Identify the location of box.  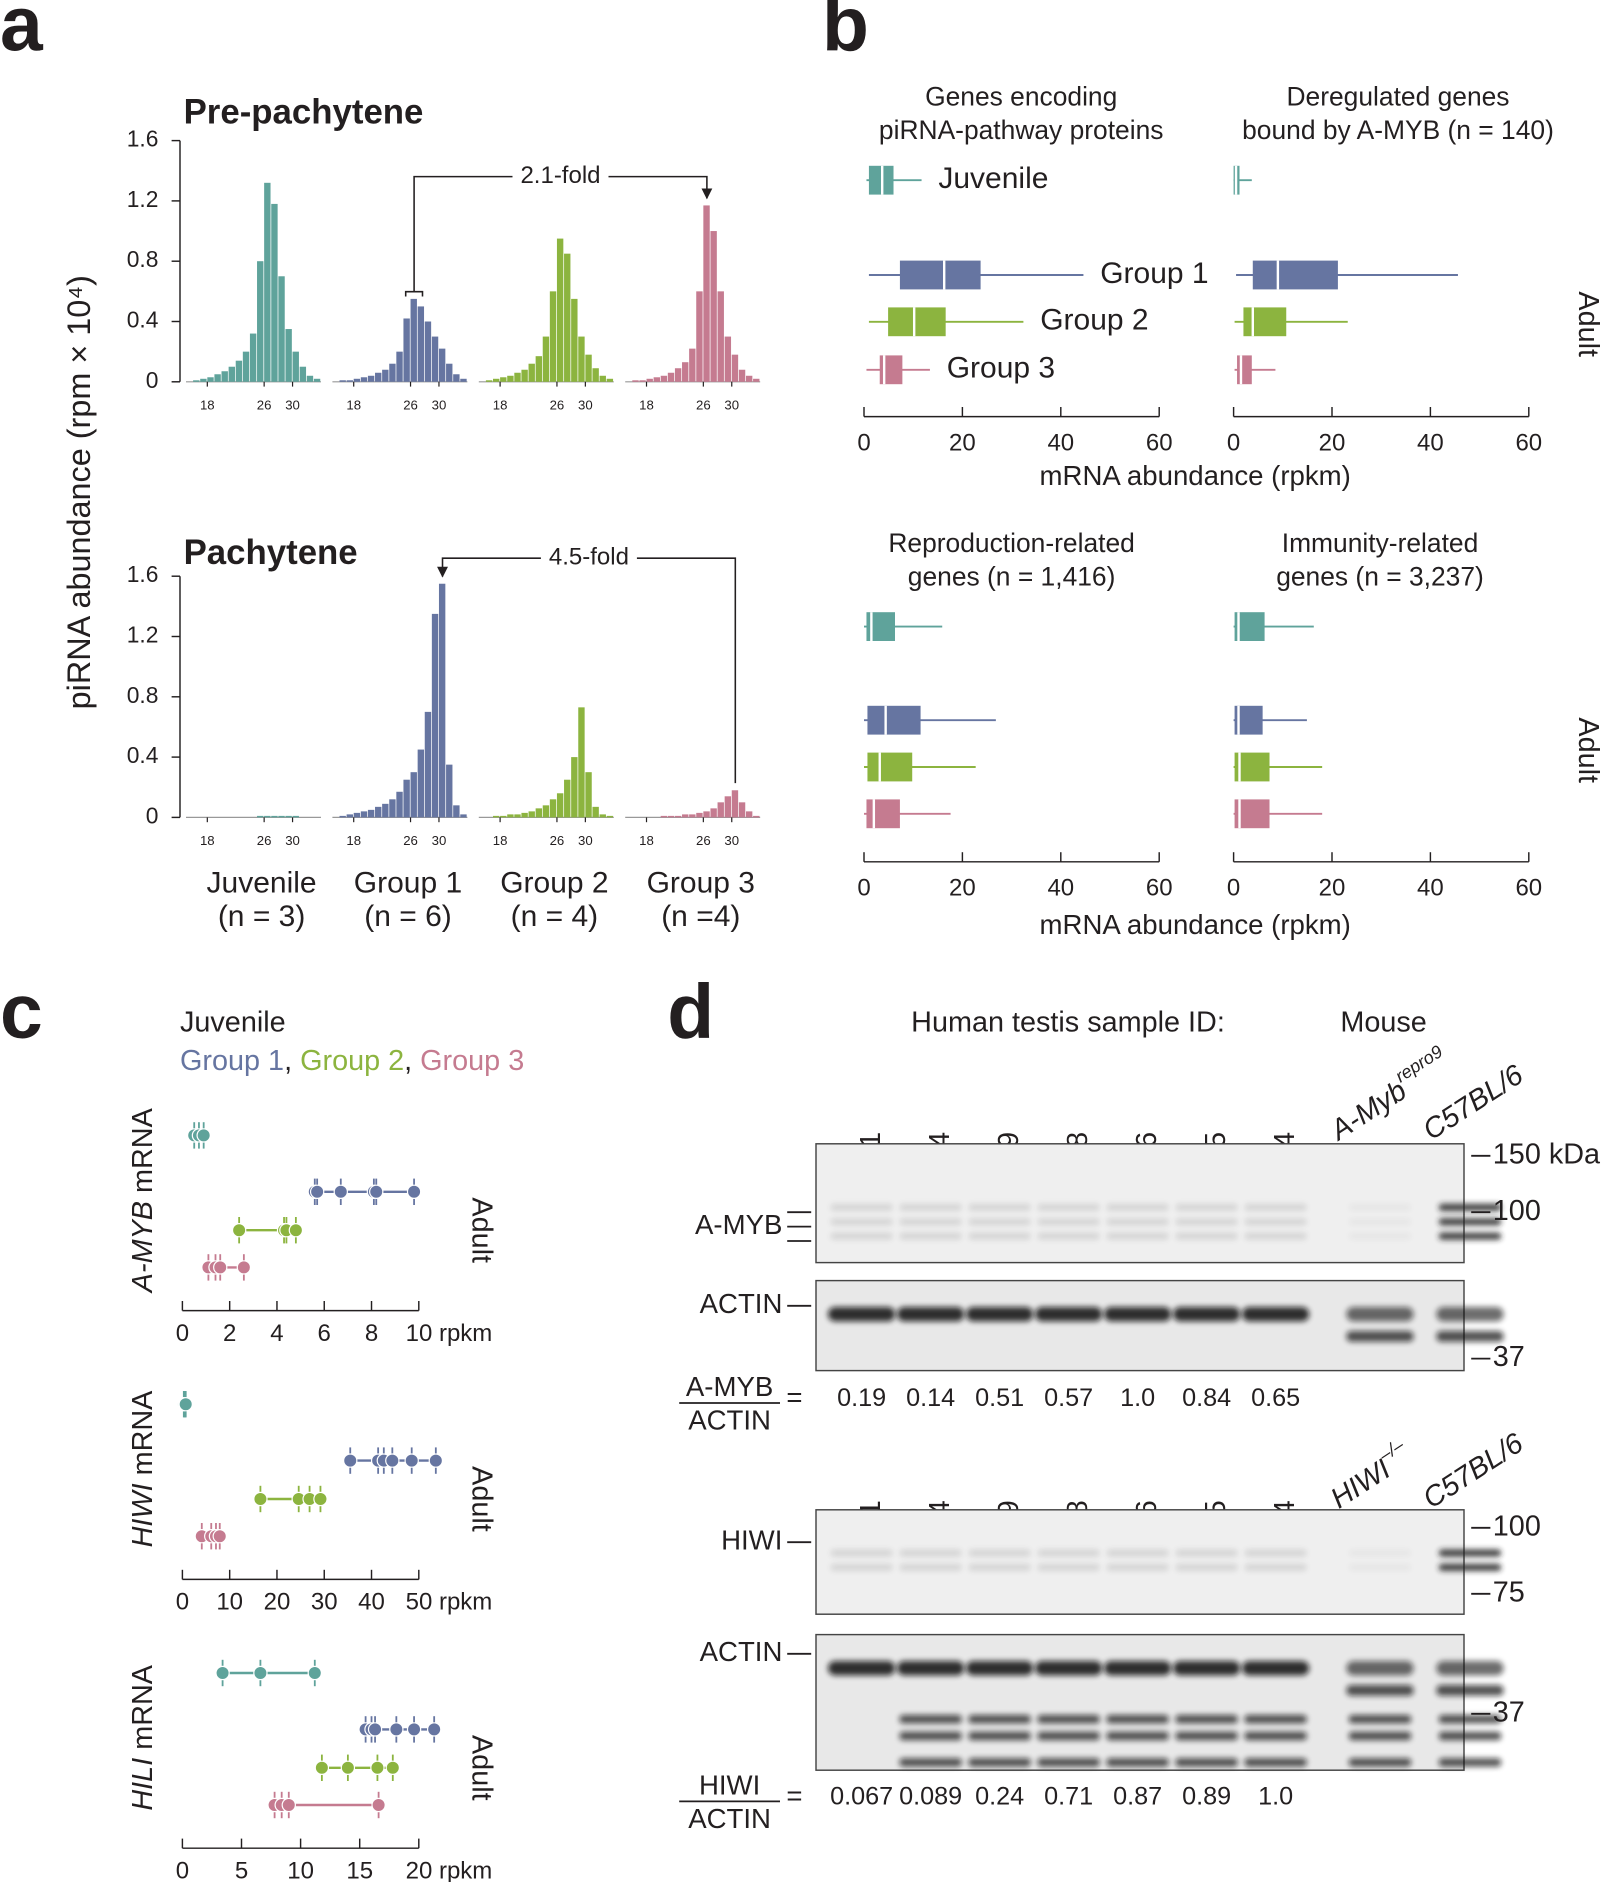
(1265, 322).